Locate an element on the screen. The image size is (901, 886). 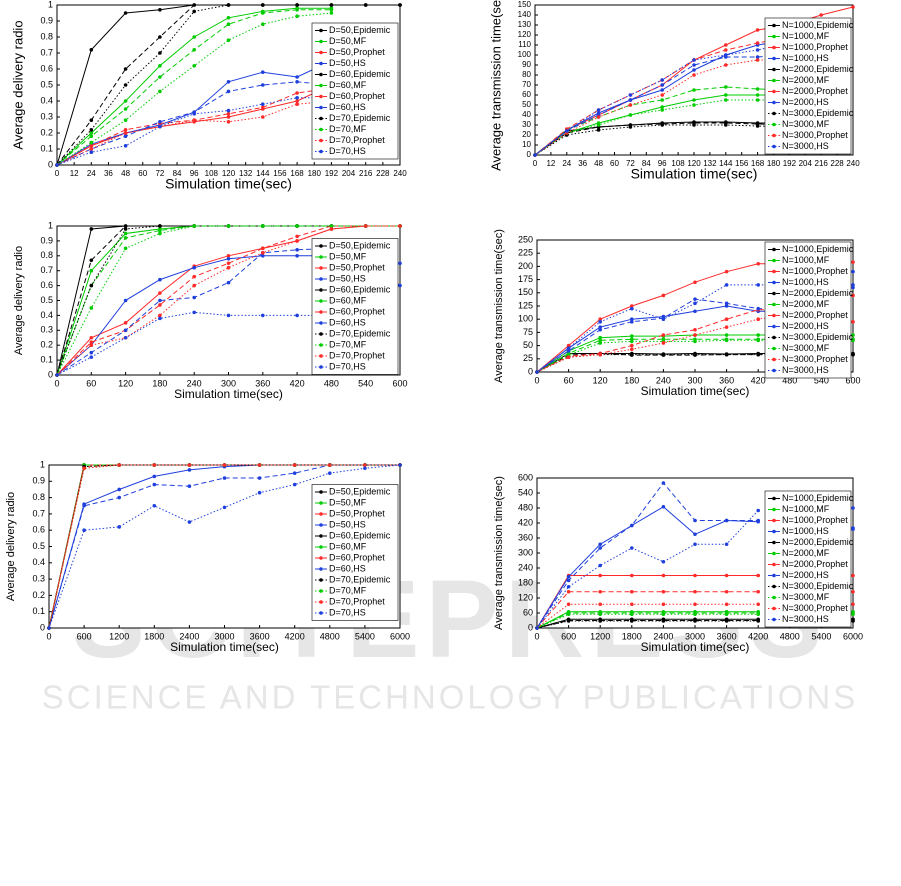
x-tick-label: 4200 is located at coordinates (758, 636).